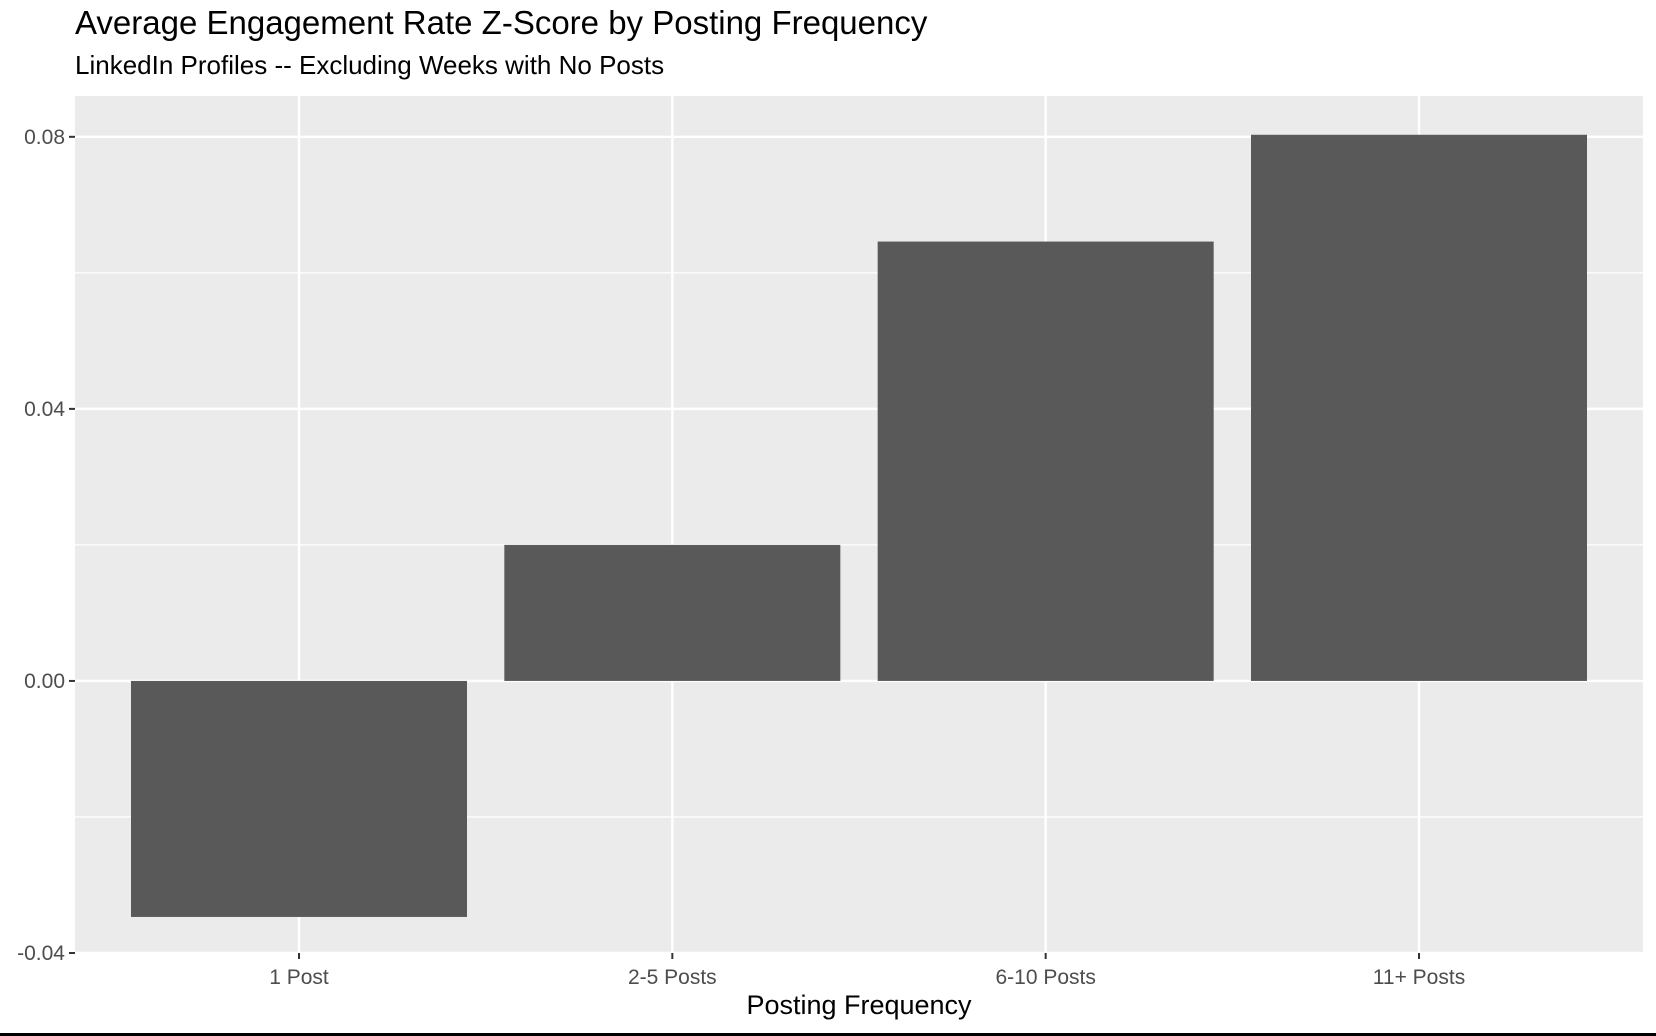 This screenshot has height=1036, width=1656. Describe the element at coordinates (867, 971) in the screenshot. I see `x-axis: 1 Post 2-5 Posts 6-10 Posts 11+ Posts` at that location.